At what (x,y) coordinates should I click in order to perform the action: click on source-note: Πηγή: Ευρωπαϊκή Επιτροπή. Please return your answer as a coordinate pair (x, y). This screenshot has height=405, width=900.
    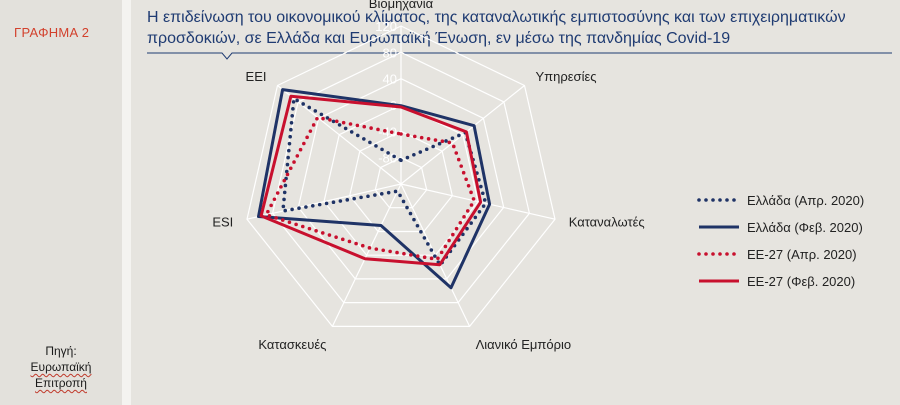
    Looking at the image, I should click on (61, 367).